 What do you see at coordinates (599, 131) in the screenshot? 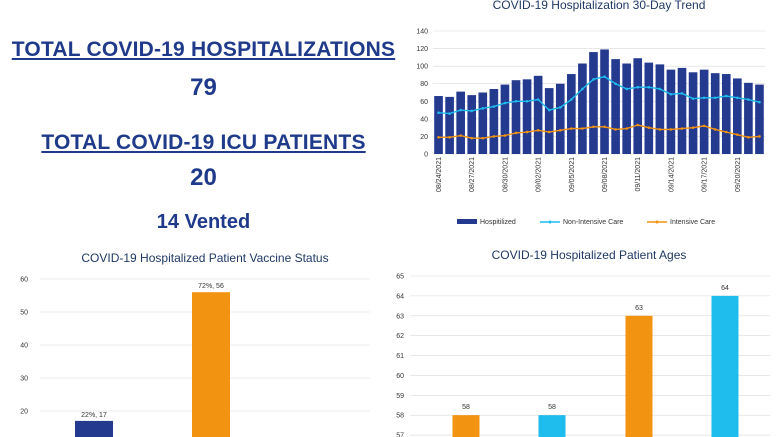
I see `trend-line-intensive` at bounding box center [599, 131].